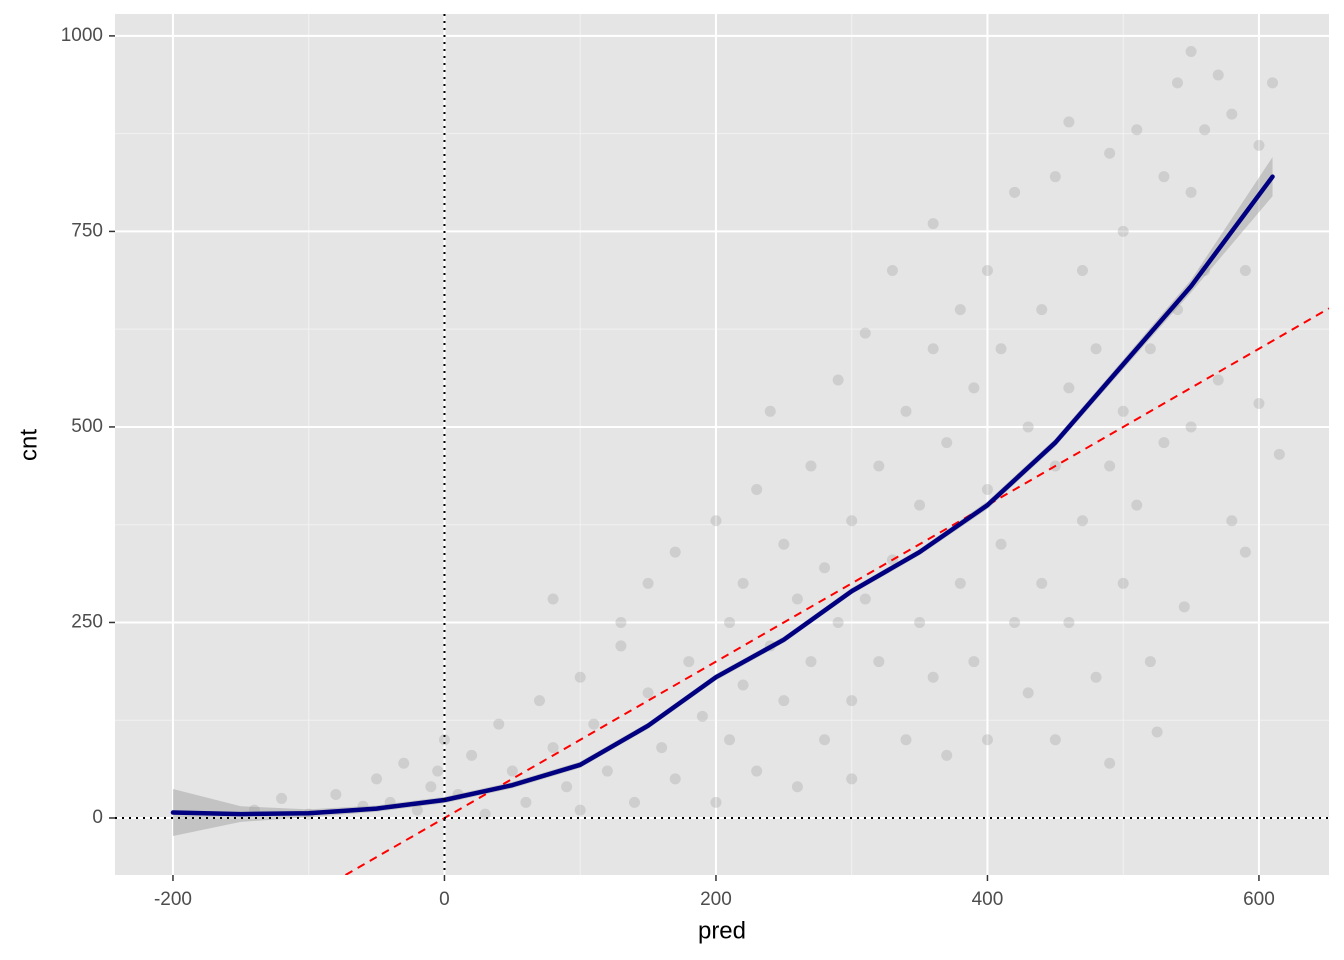 The image size is (1344, 960). I want to click on x-tick-label: 0, so click(444, 899).